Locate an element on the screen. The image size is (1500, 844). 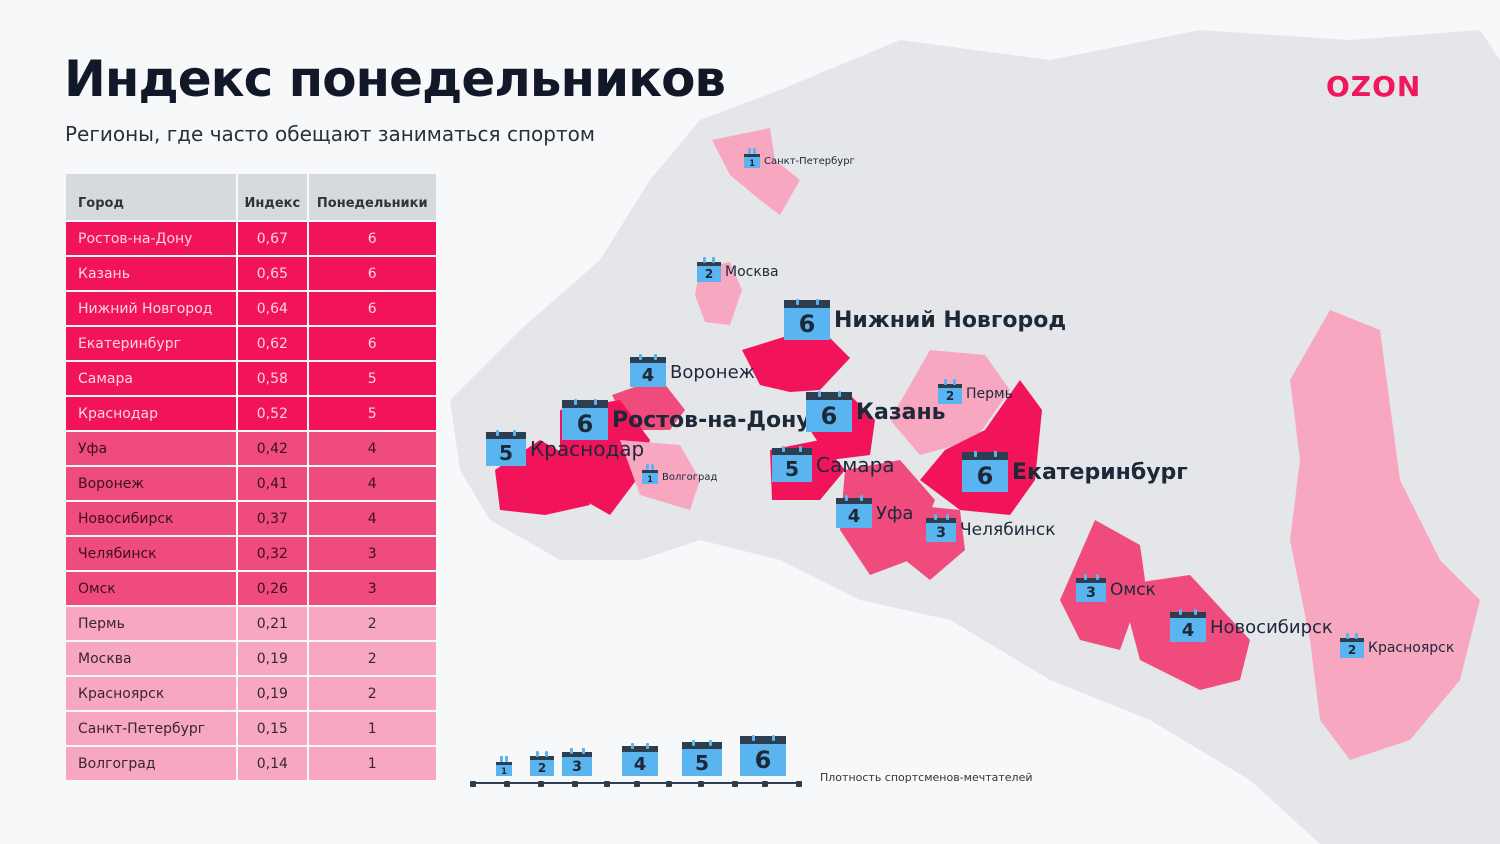
cell-city: Омск is located at coordinates (151, 588).